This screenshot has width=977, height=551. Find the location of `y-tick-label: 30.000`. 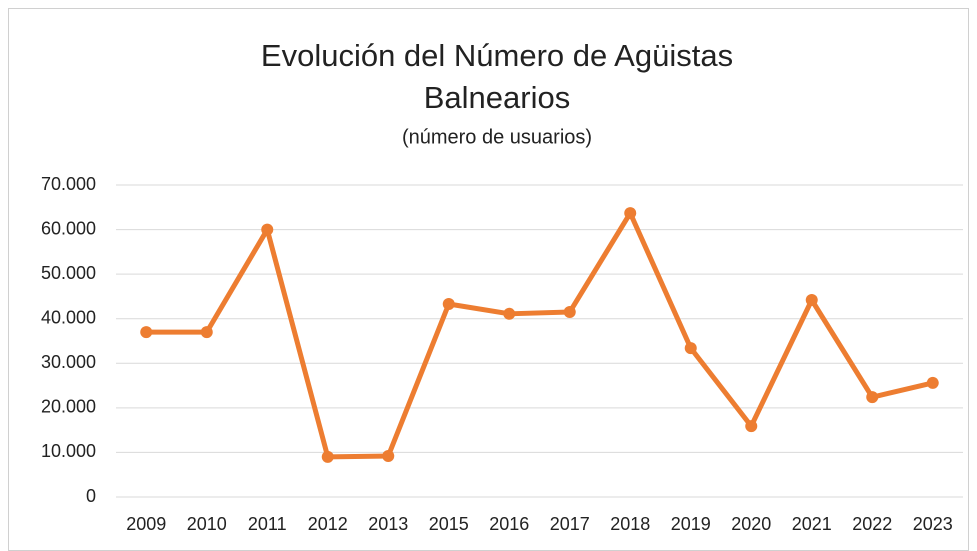

y-tick-label: 30.000 is located at coordinates (68, 362).